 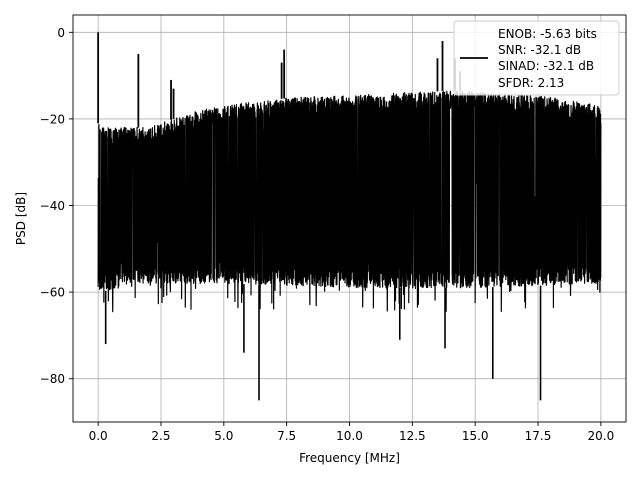 I want to click on x-tick-label: 10.0, so click(x=349, y=436).